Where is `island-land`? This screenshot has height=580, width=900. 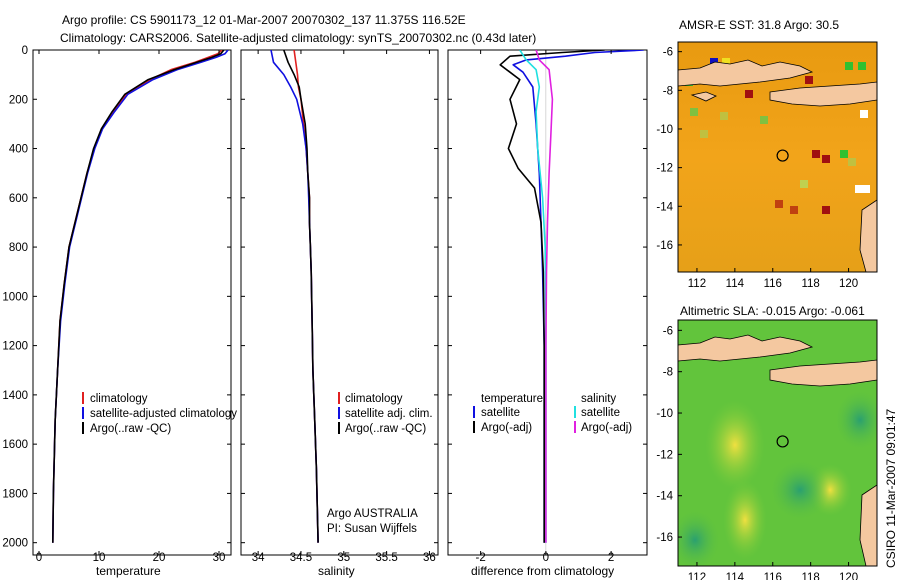 island-land is located at coordinates (703, 96).